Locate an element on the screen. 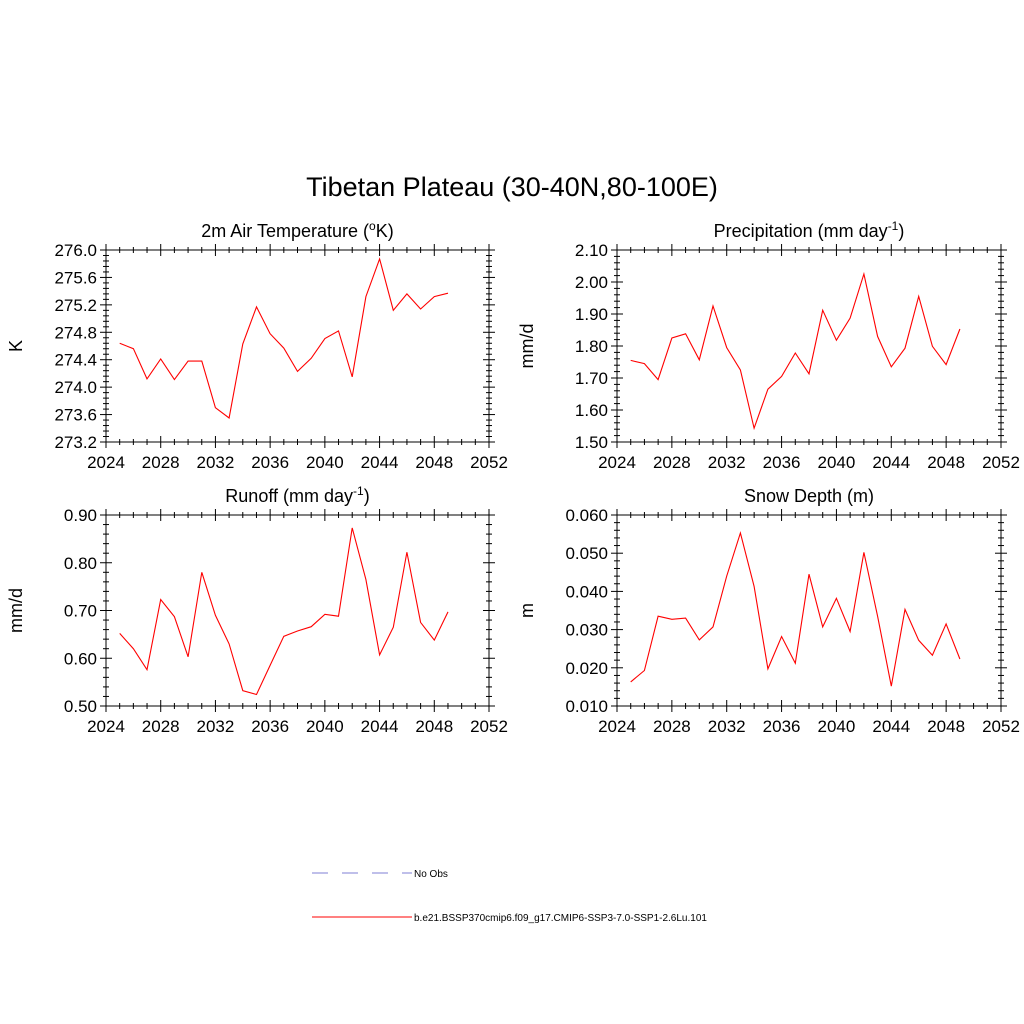 The image size is (1024, 1024). temperature-xtick-label: 2024 is located at coordinates (106, 462).